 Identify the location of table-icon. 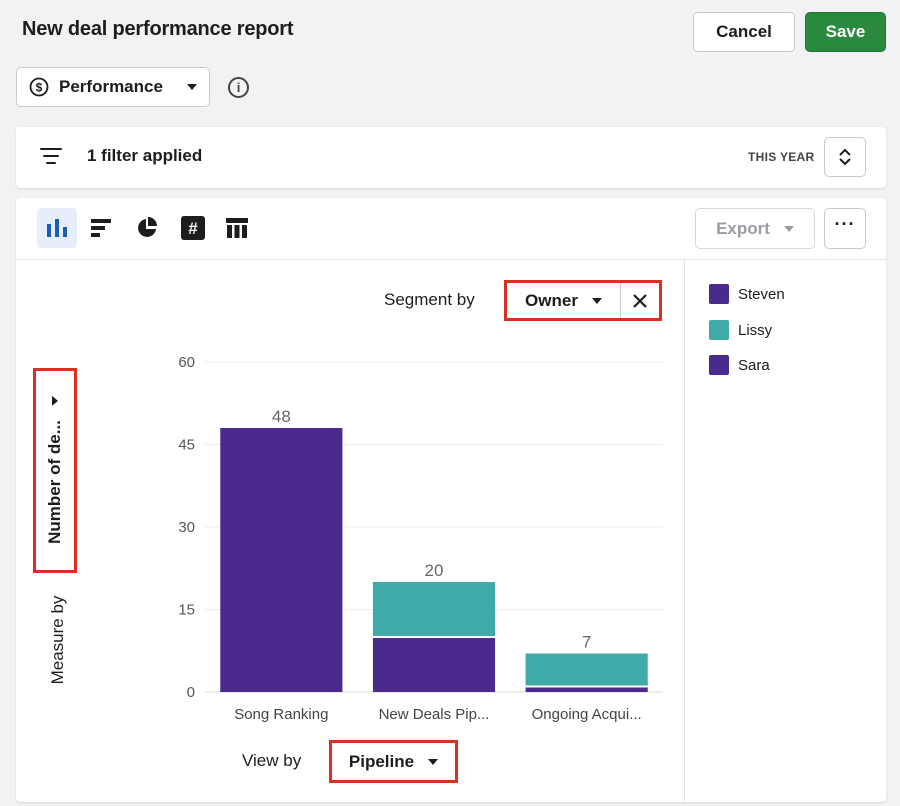
(237, 228).